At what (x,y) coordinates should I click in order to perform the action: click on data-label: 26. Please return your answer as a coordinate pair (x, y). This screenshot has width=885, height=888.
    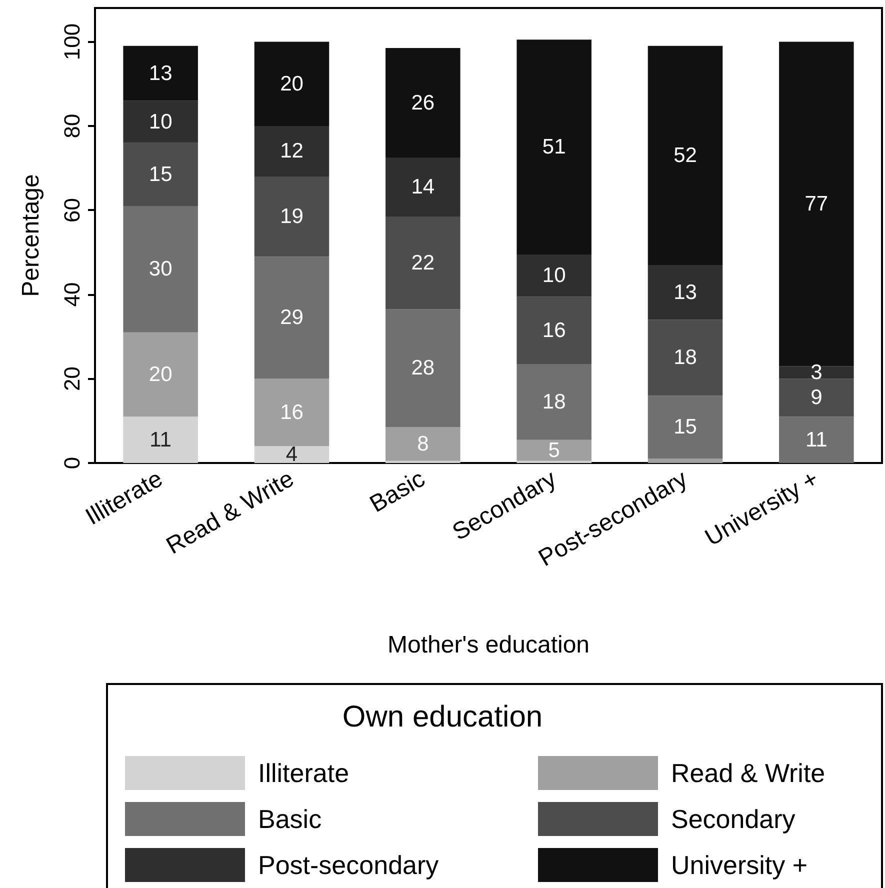
    Looking at the image, I should click on (423, 102).